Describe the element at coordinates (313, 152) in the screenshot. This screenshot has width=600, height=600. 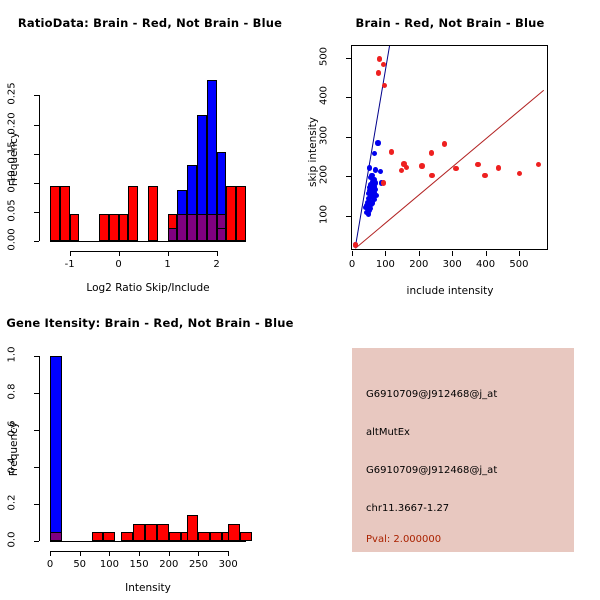
I see `scatter-ylabel: skip intensity` at that location.